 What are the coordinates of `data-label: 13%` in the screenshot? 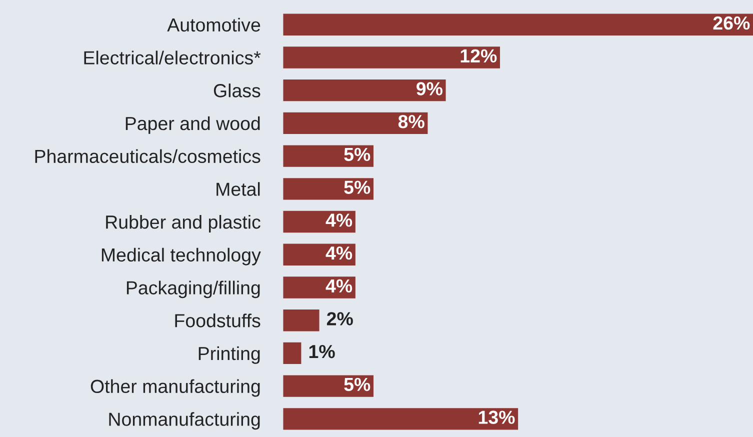 It's located at (496, 417).